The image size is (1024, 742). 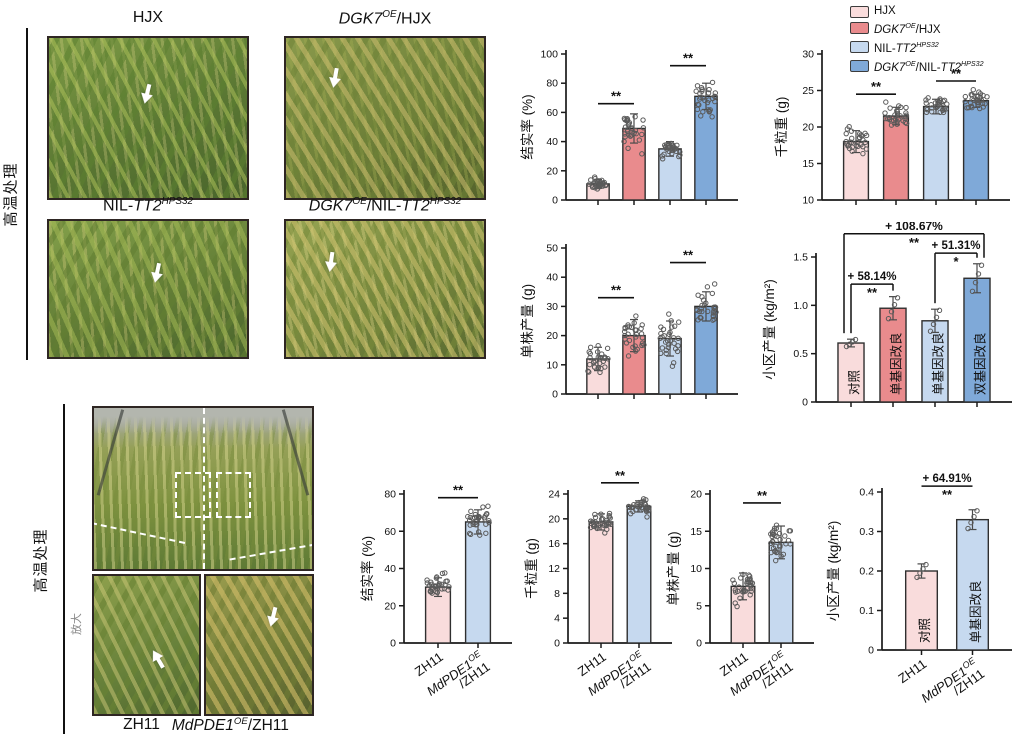 I want to click on photo-caption-mdpde1: MdPDE1OE/ZH11, so click(x=230, y=725).